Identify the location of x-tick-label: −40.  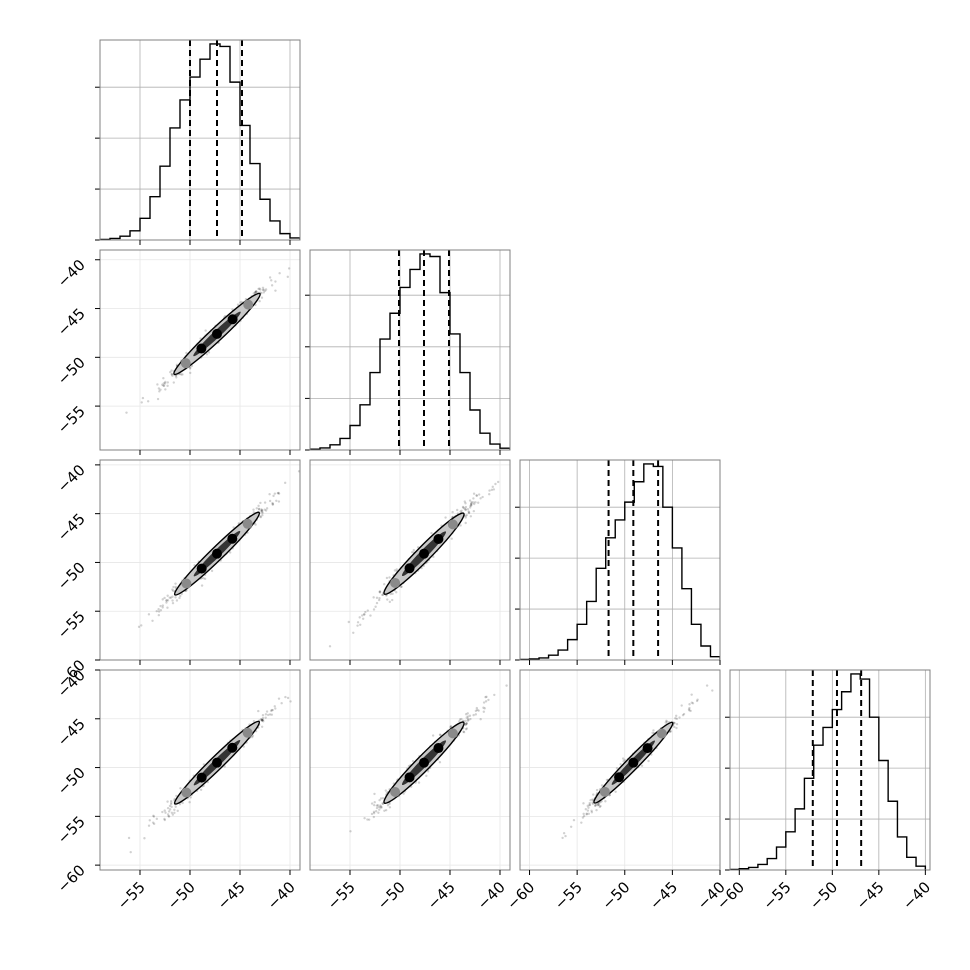
(916, 895).